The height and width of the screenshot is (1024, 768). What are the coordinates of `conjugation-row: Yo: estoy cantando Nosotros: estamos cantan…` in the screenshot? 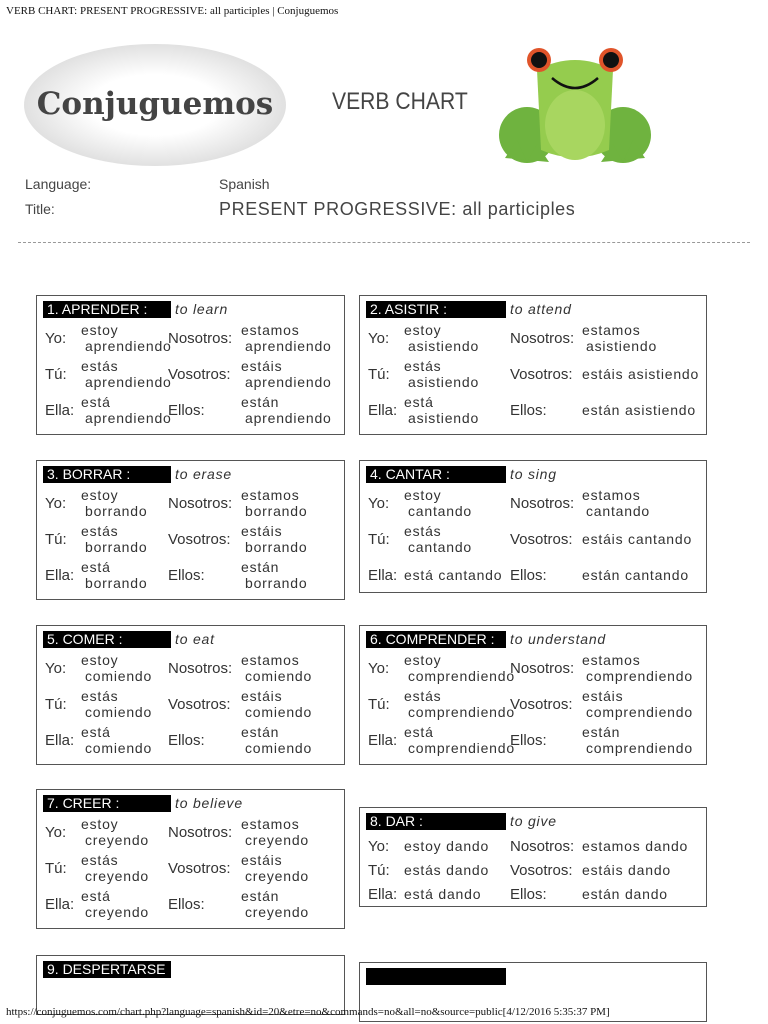 It's located at (533, 503).